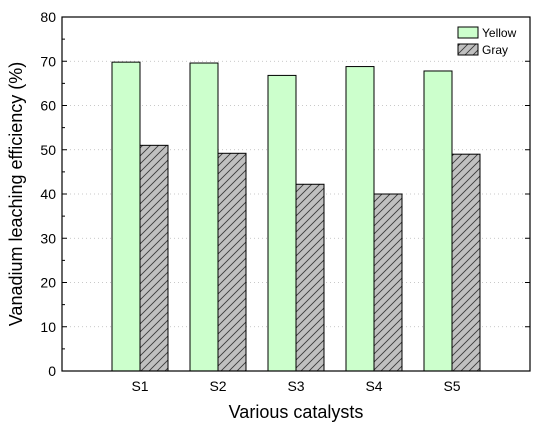 The image size is (550, 431). What do you see at coordinates (232, 262) in the screenshot?
I see `bar-gray-s2` at bounding box center [232, 262].